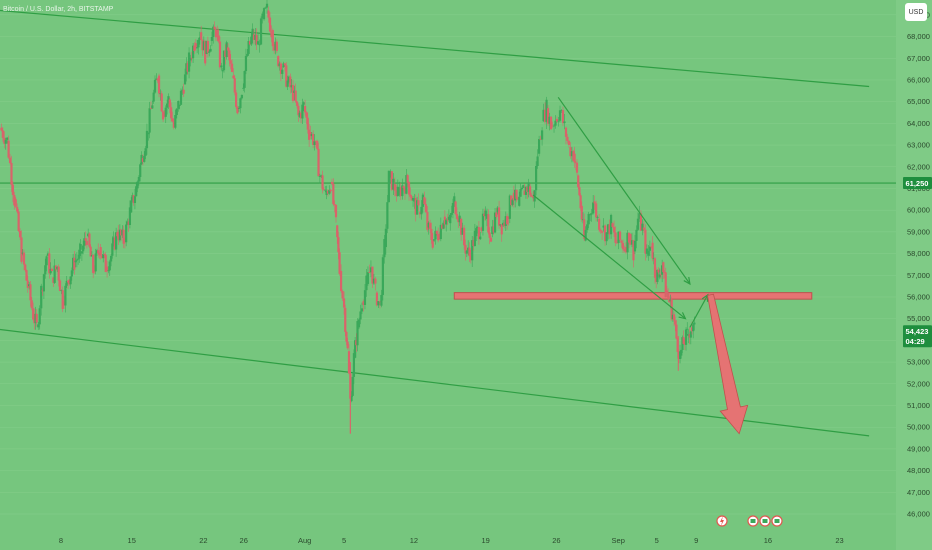  I want to click on support-zone-rectangle, so click(633, 296).